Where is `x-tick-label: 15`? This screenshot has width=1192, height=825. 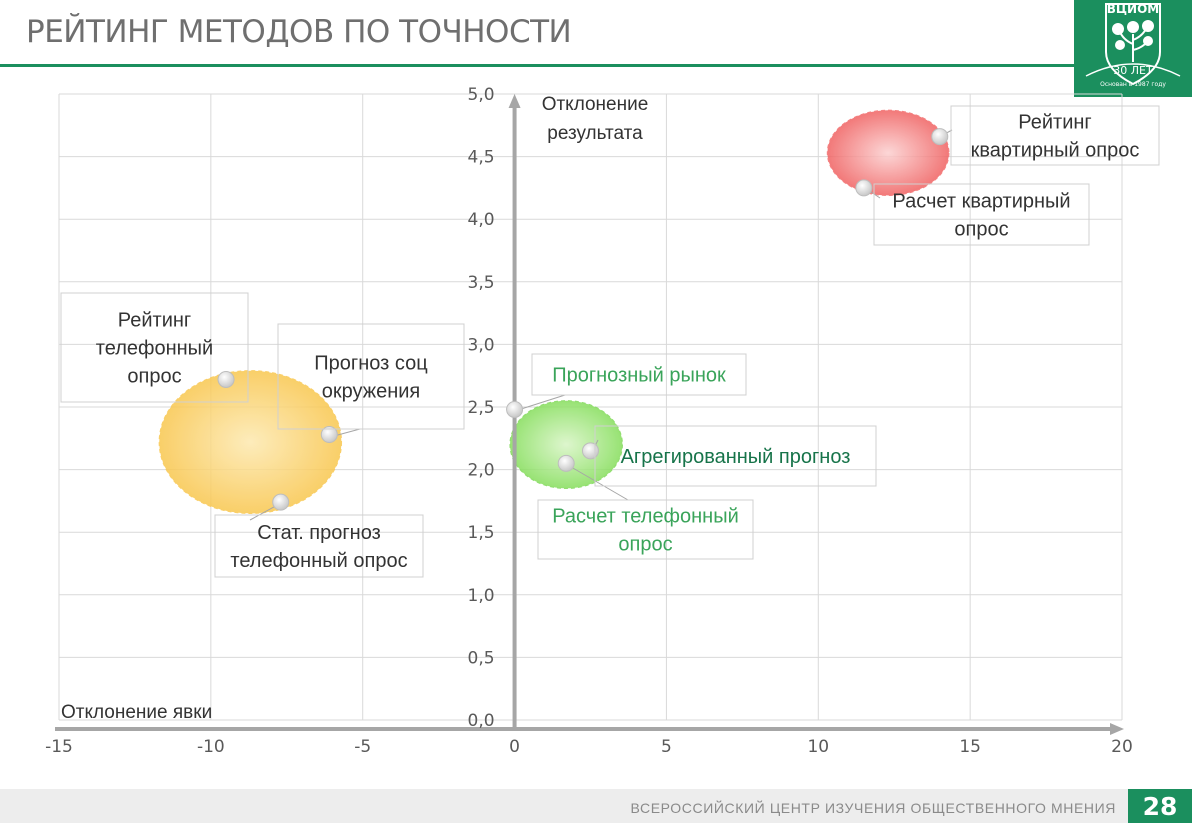 x-tick-label: 15 is located at coordinates (970, 747).